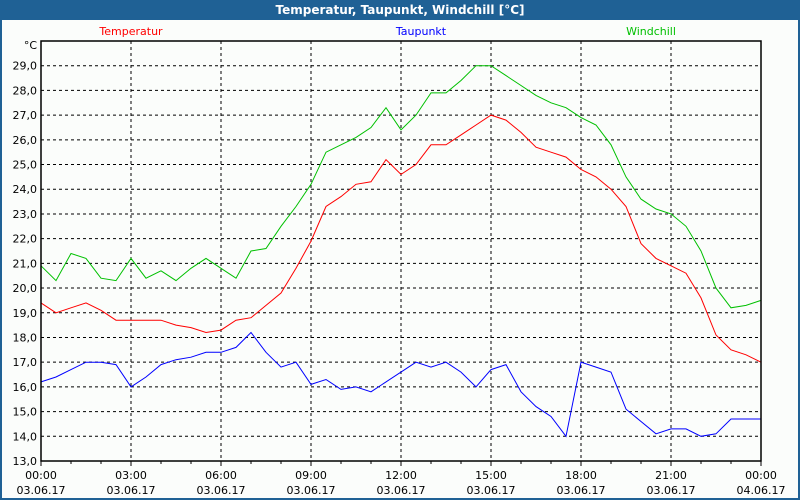 The image size is (800, 500). What do you see at coordinates (581, 475) in the screenshot?
I see `x-tick-time: 18:00` at bounding box center [581, 475].